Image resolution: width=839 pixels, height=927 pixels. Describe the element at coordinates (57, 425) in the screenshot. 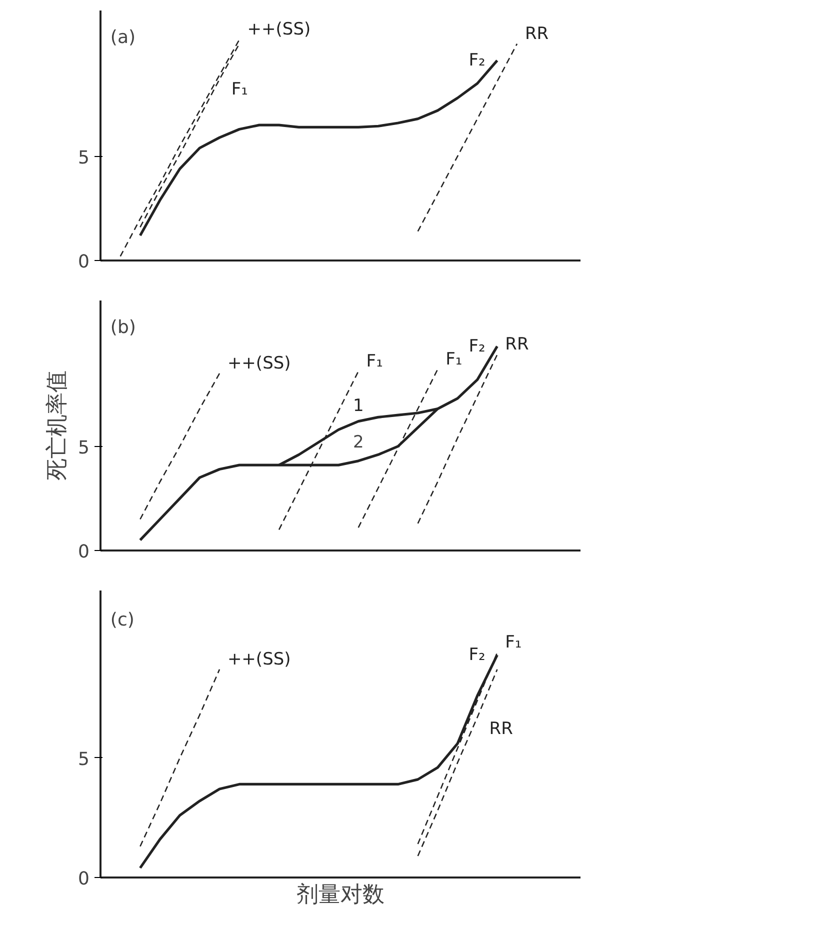

I see `y-axis-title: 死亡机率值` at that location.